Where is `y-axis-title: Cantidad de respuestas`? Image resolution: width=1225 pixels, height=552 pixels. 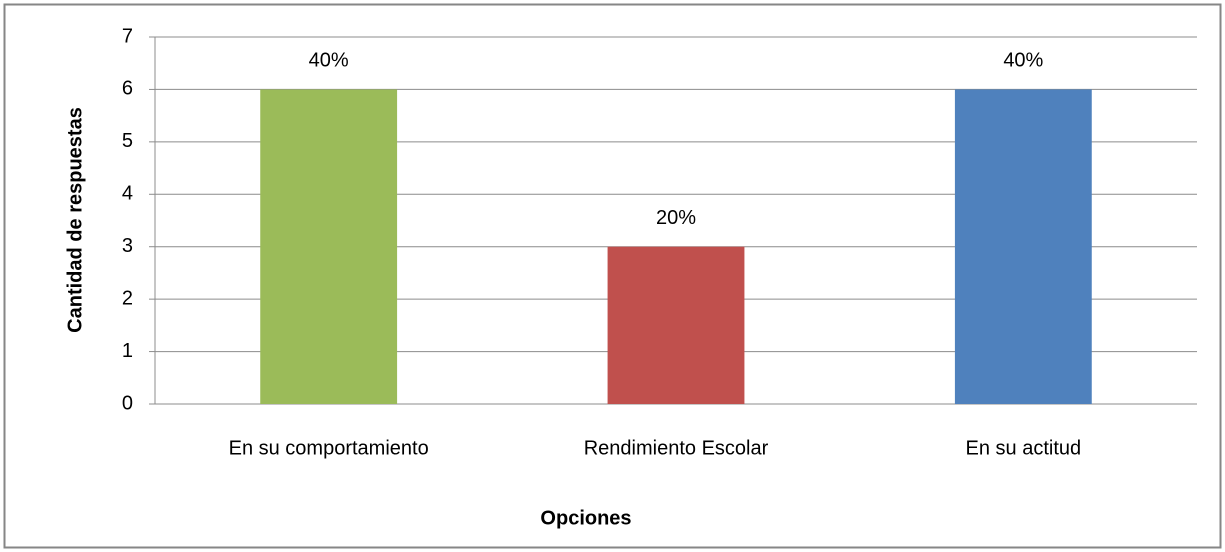 y-axis-title: Cantidad de respuestas is located at coordinates (75, 220).